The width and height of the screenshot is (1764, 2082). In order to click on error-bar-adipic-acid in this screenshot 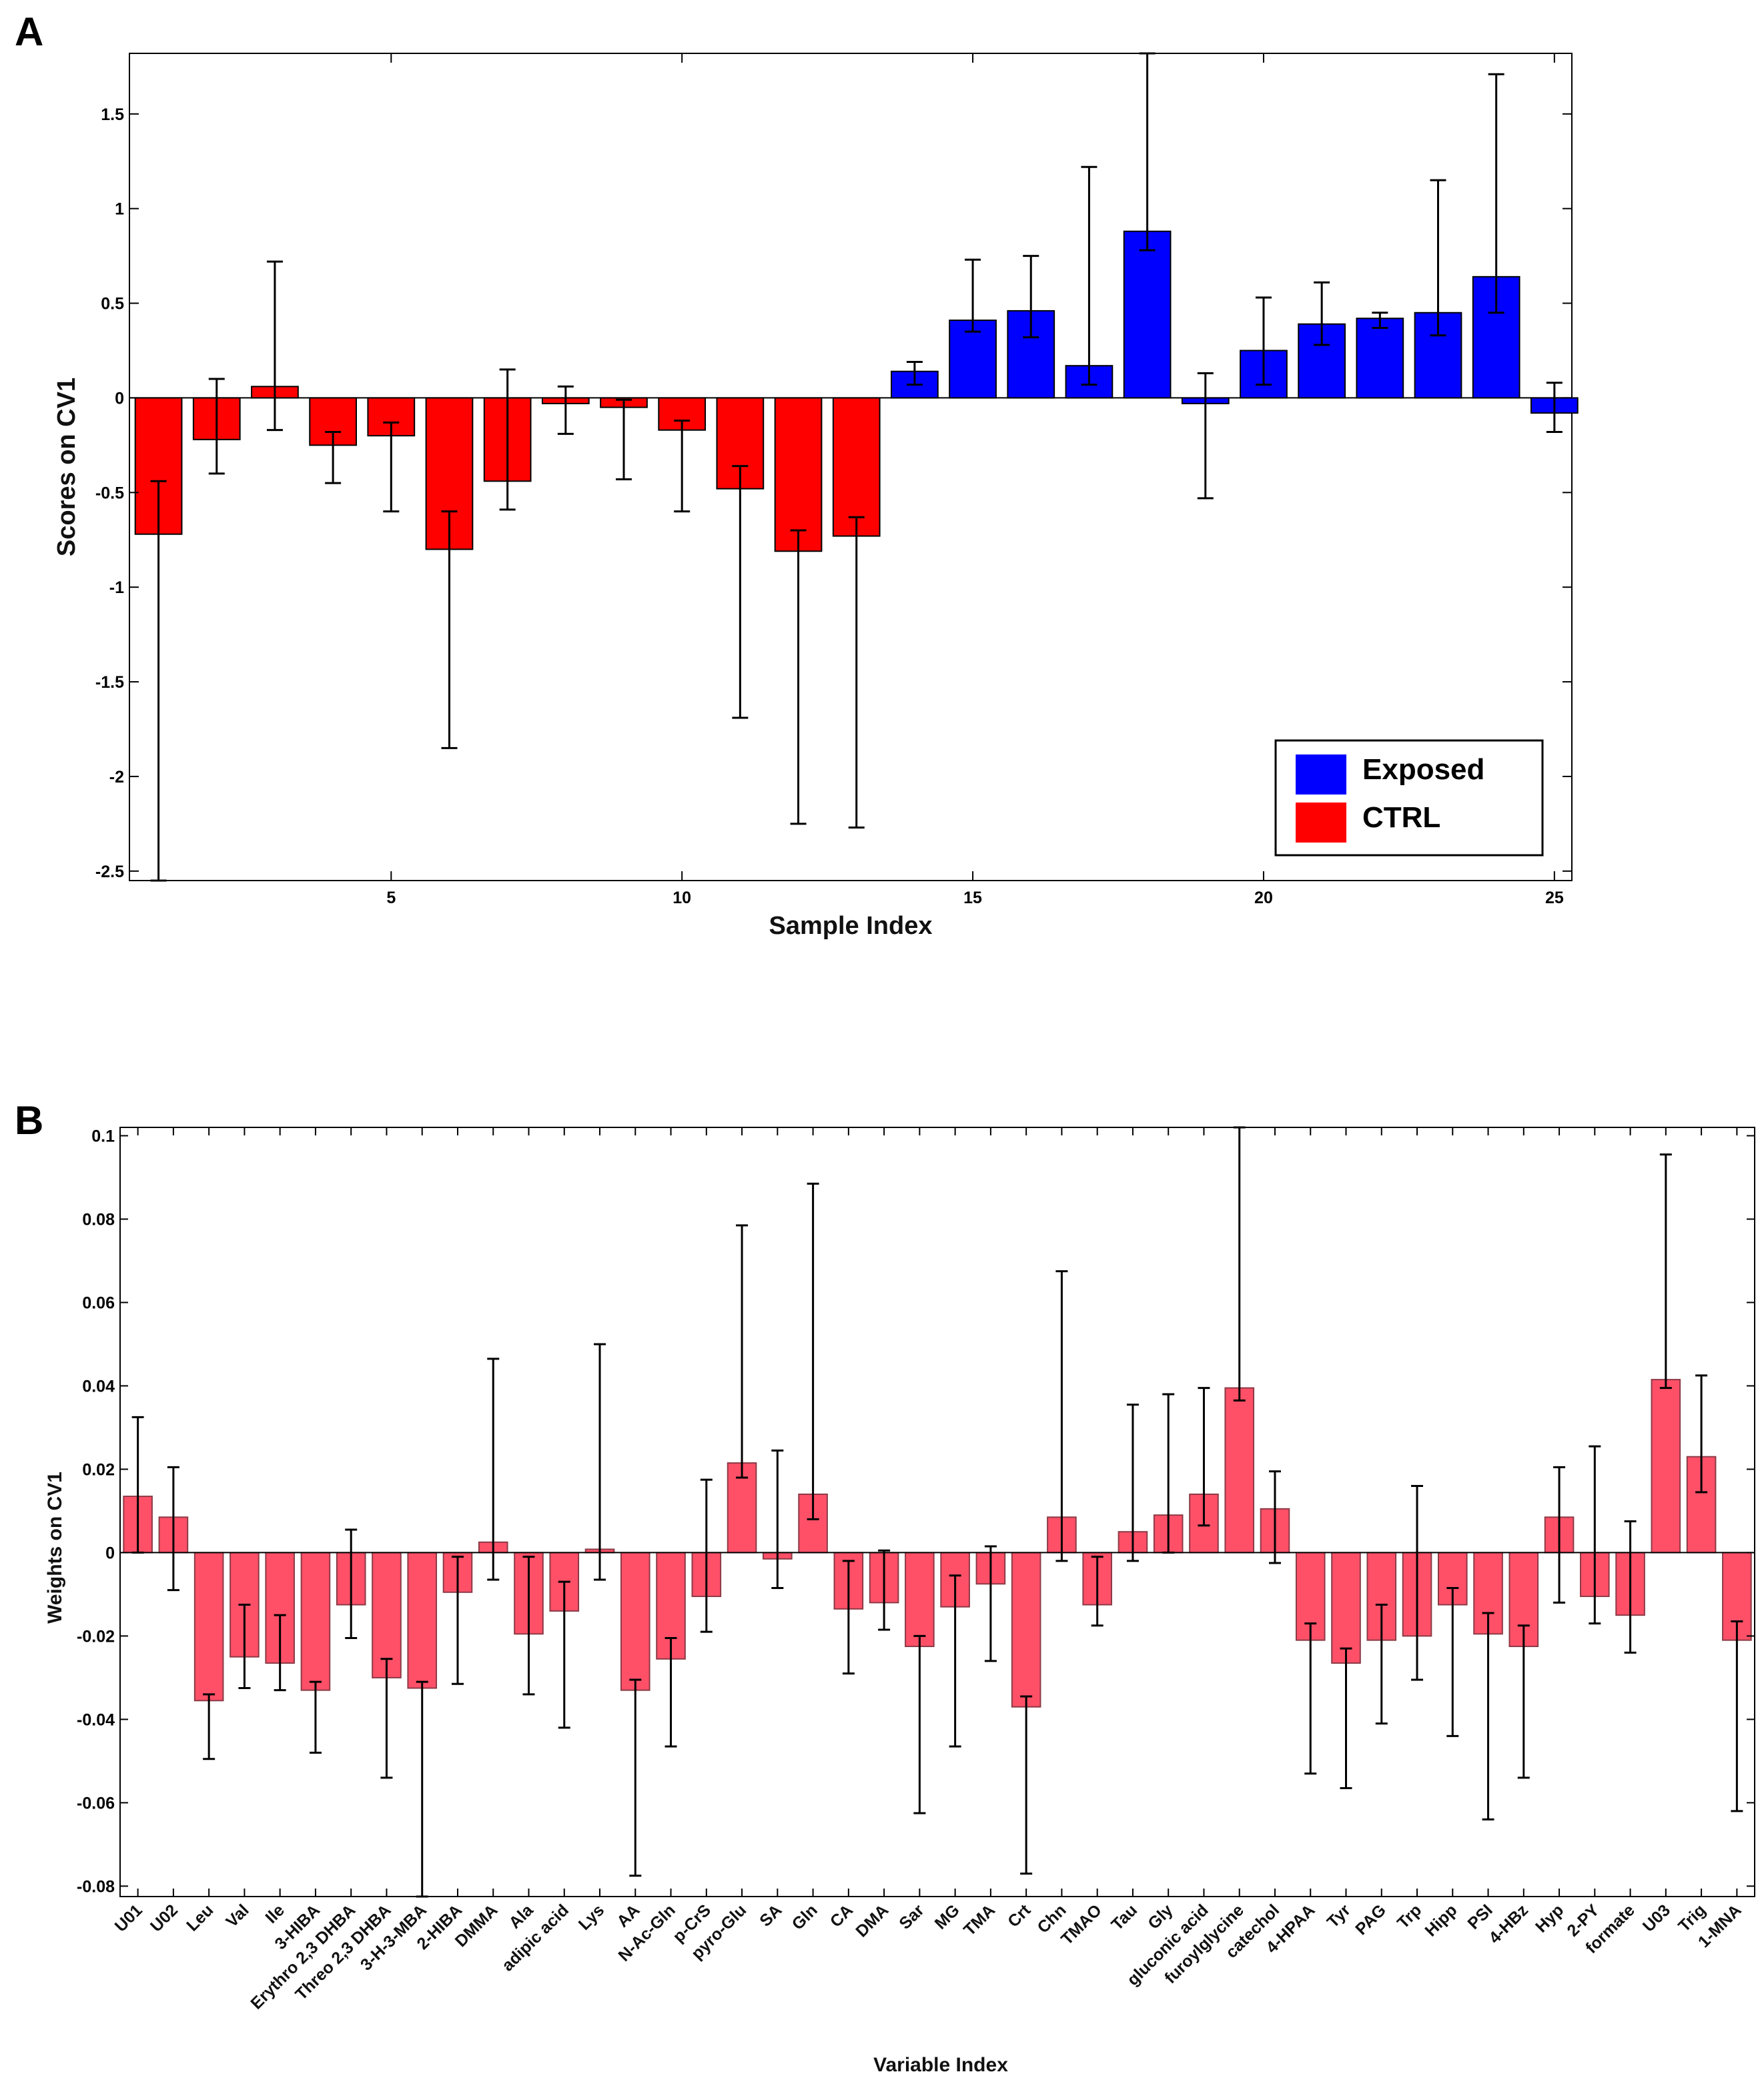, I will do `click(564, 1655)`.